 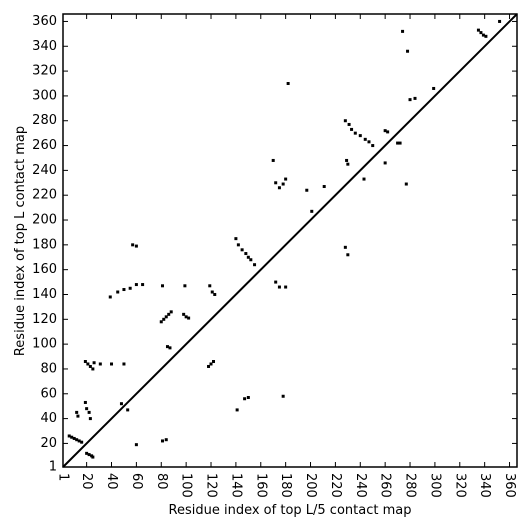 What do you see at coordinates (509, 485) in the screenshot?
I see `x-tick-label: 360` at bounding box center [509, 485].